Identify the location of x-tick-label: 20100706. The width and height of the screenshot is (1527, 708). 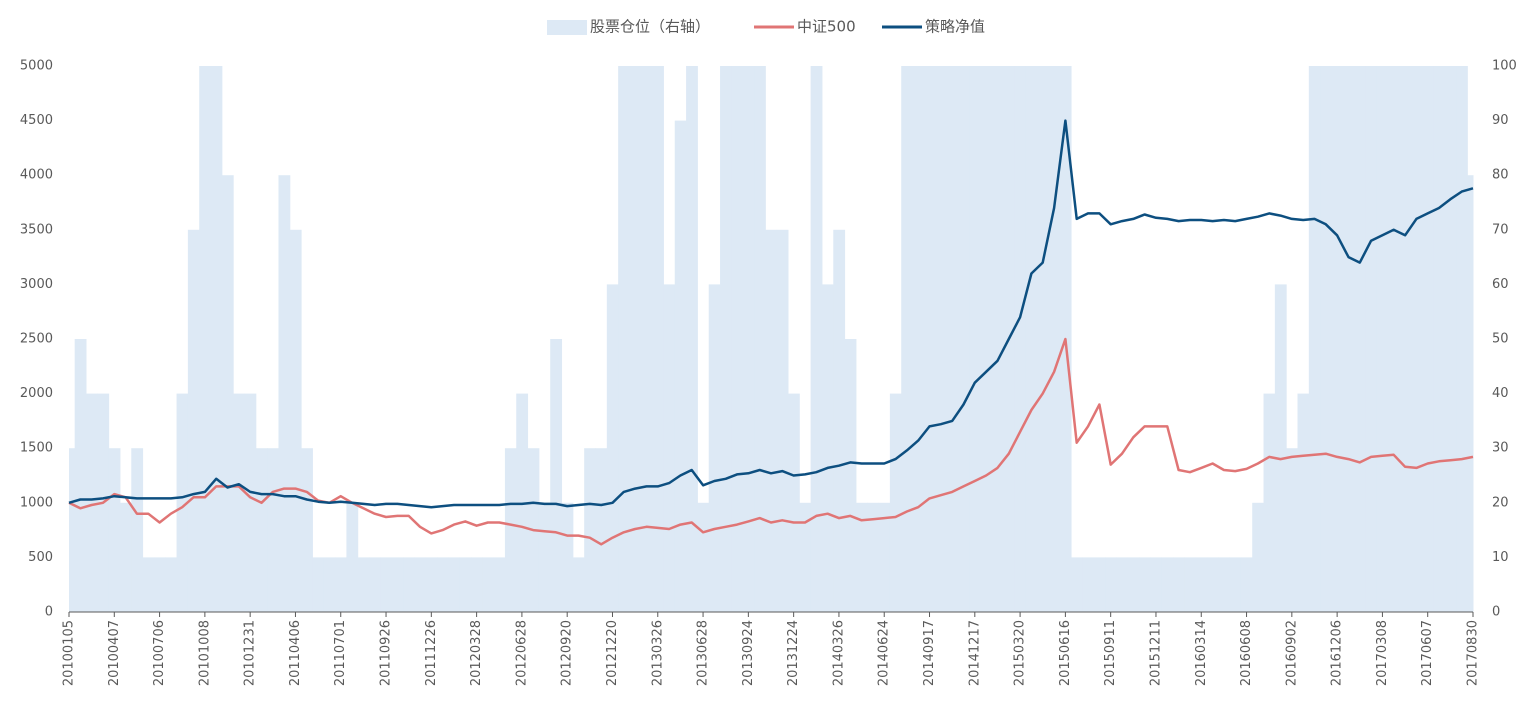
(159, 653).